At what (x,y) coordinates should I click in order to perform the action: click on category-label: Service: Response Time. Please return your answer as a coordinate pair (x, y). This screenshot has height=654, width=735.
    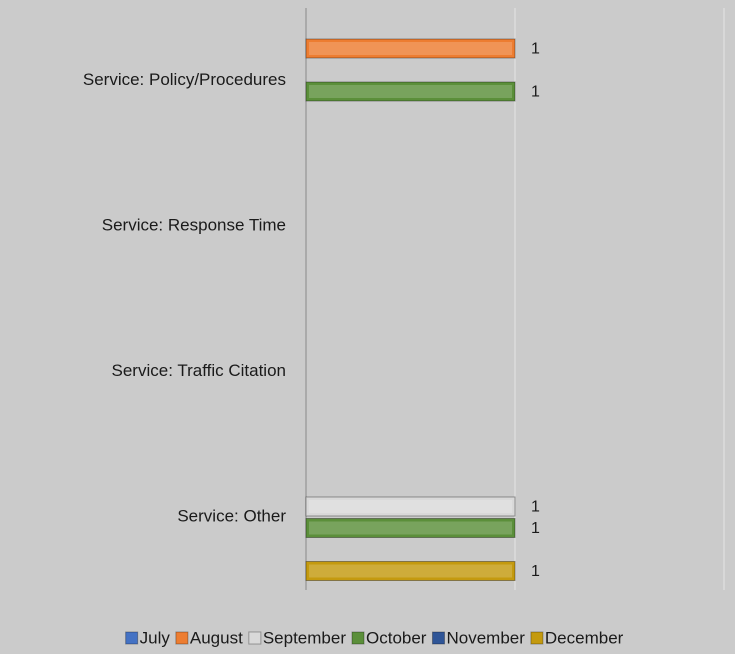
    Looking at the image, I should click on (194, 225).